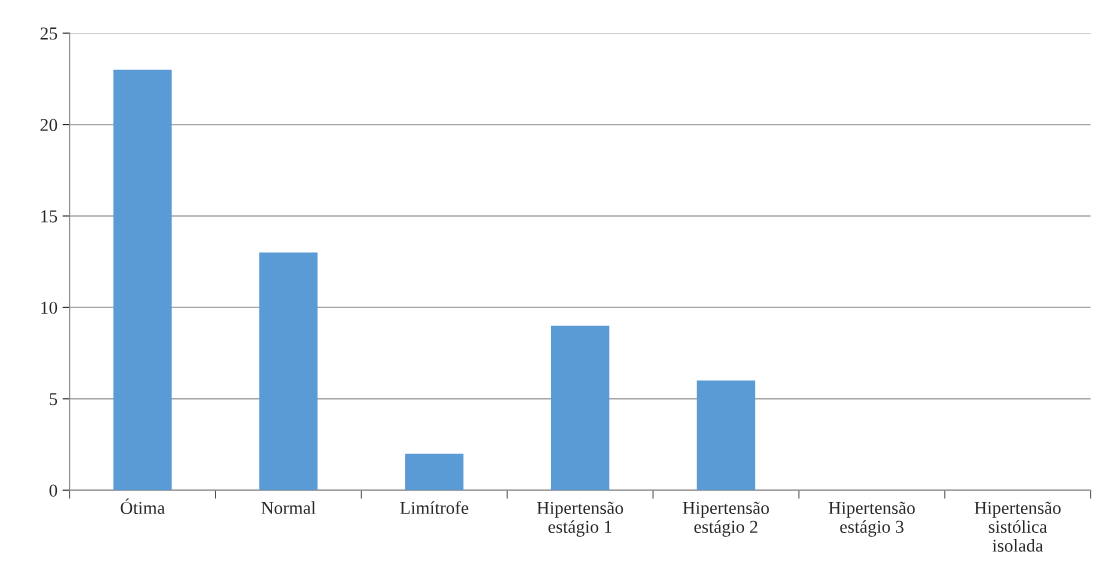 The image size is (1105, 572). I want to click on y-tick-label: 5, so click(53, 399).